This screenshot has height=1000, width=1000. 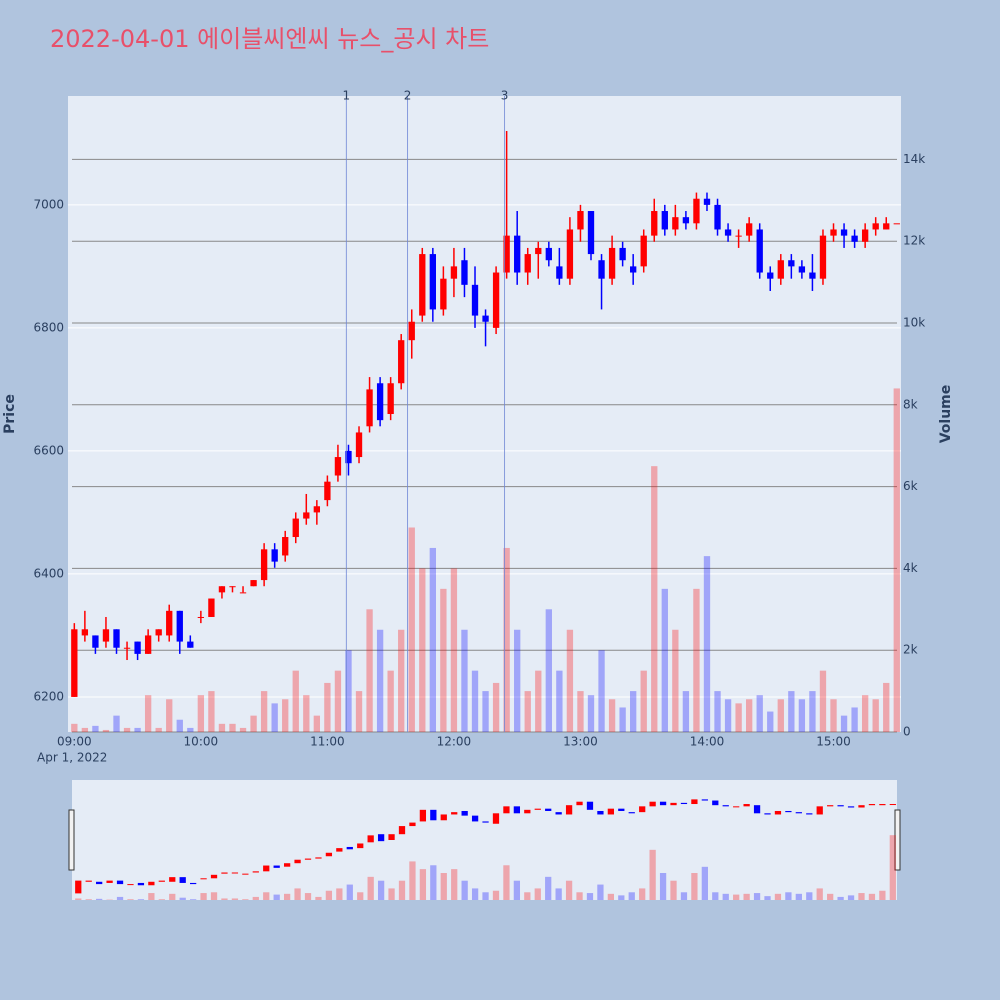 I want to click on y2-tick-label: 12k, so click(x=914, y=241).